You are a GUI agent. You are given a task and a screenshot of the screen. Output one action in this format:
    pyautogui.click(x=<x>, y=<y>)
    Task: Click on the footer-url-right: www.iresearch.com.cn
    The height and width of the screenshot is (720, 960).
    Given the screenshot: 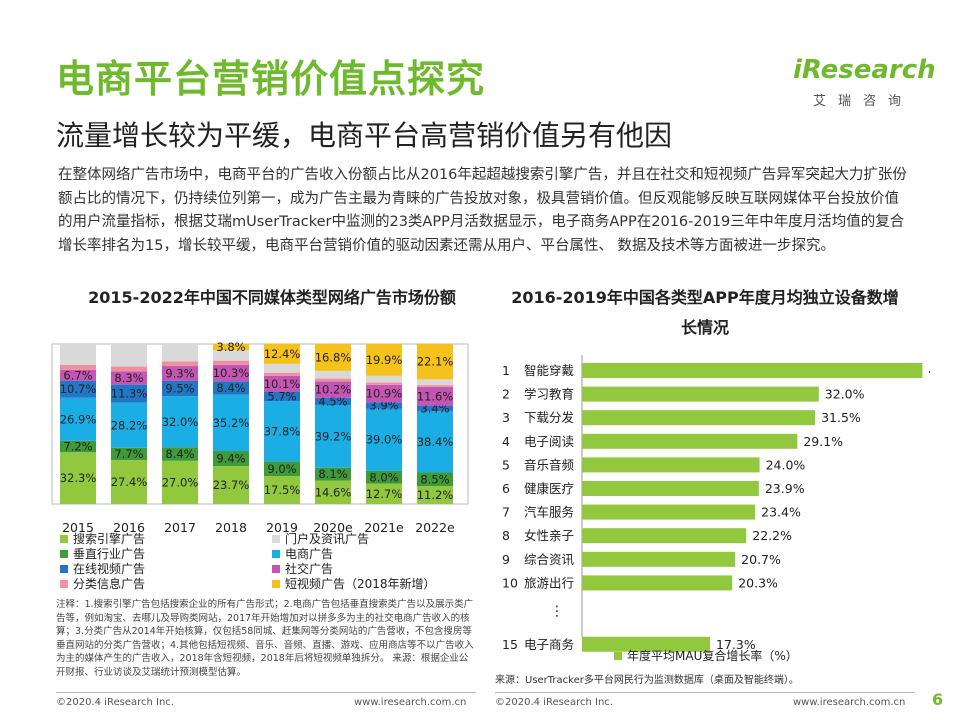 What is the action you would take?
    pyautogui.click(x=849, y=702)
    